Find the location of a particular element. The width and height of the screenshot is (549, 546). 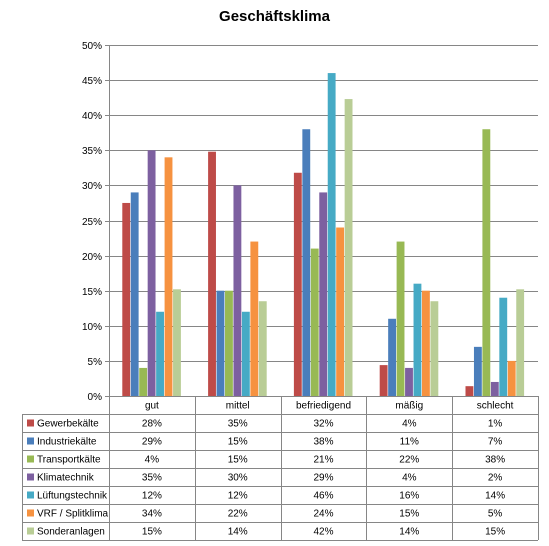

data-label: 24% is located at coordinates (323, 514).